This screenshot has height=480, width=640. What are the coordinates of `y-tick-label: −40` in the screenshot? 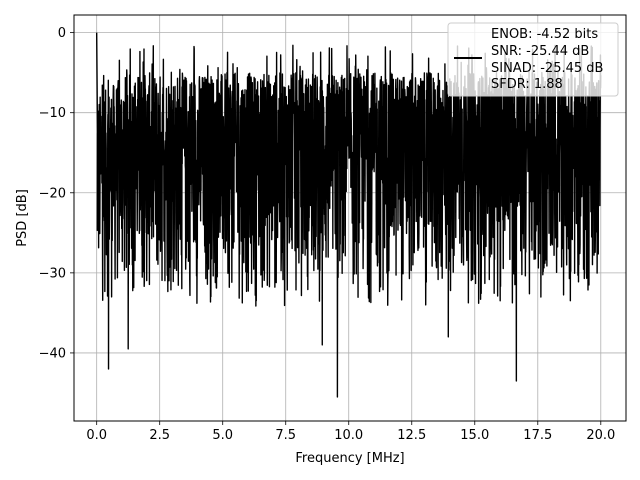 It's located at (52, 353).